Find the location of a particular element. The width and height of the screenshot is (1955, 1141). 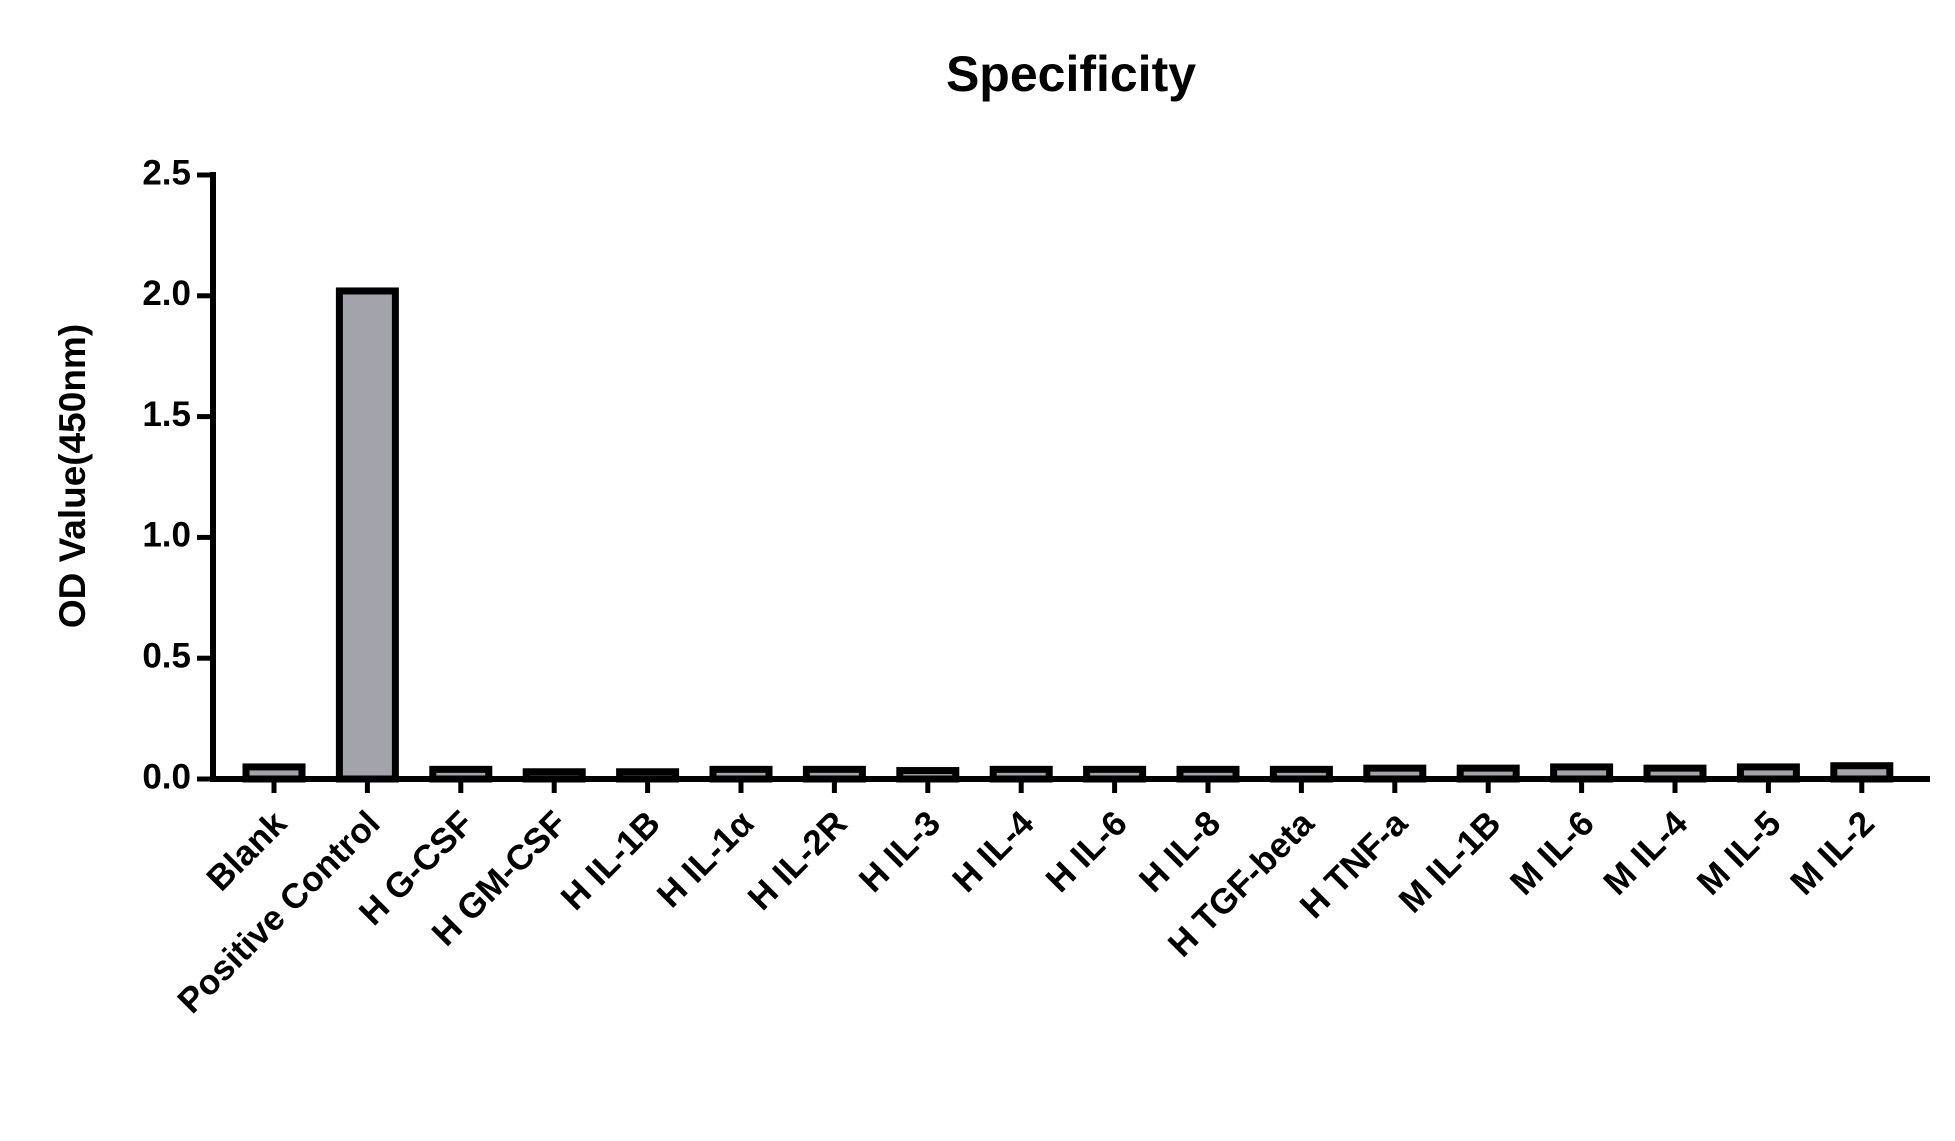

x-tick-label: M IL-1B is located at coordinates (1449, 862).